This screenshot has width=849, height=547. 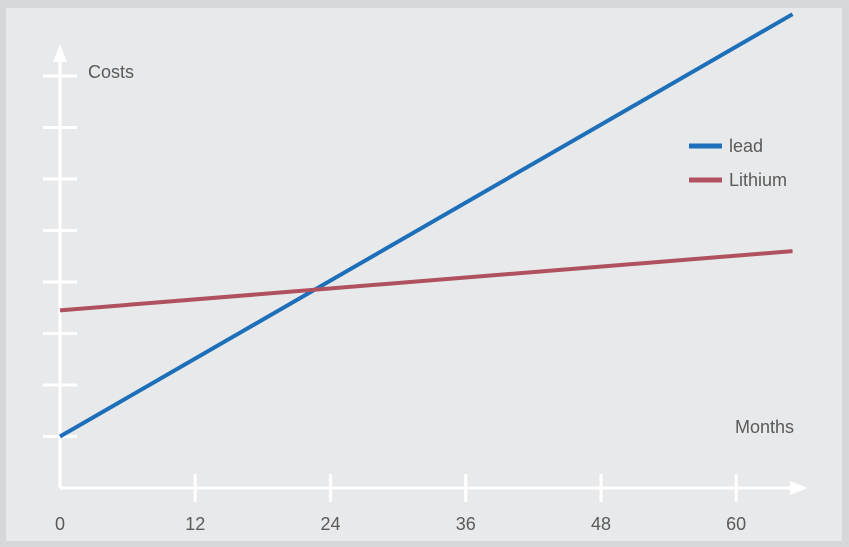 What do you see at coordinates (195, 524) in the screenshot?
I see `x-tick-label: 12` at bounding box center [195, 524].